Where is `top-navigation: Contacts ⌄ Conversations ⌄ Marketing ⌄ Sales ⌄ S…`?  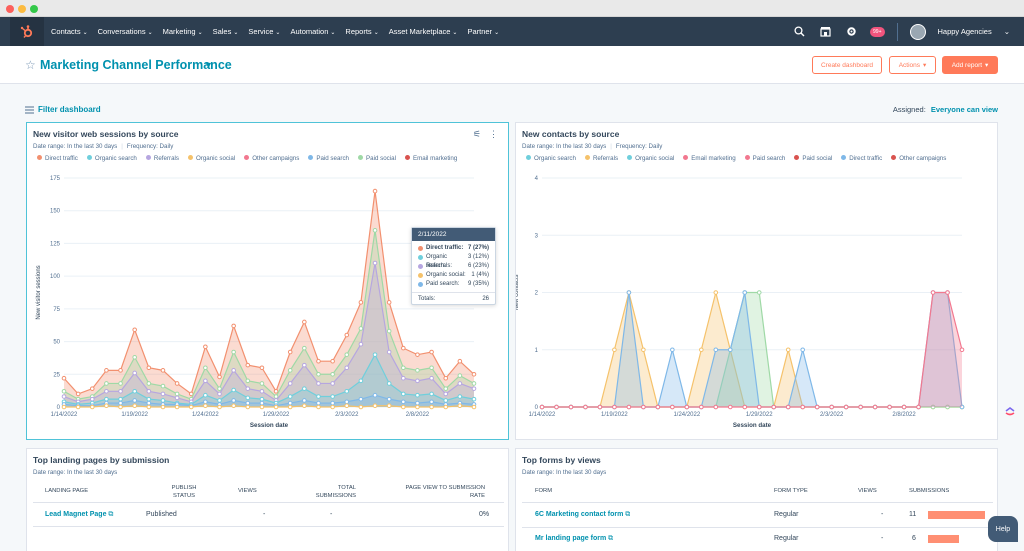 top-navigation: Contacts ⌄ Conversations ⌄ Marketing ⌄ Sales ⌄ S… is located at coordinates (512, 31).